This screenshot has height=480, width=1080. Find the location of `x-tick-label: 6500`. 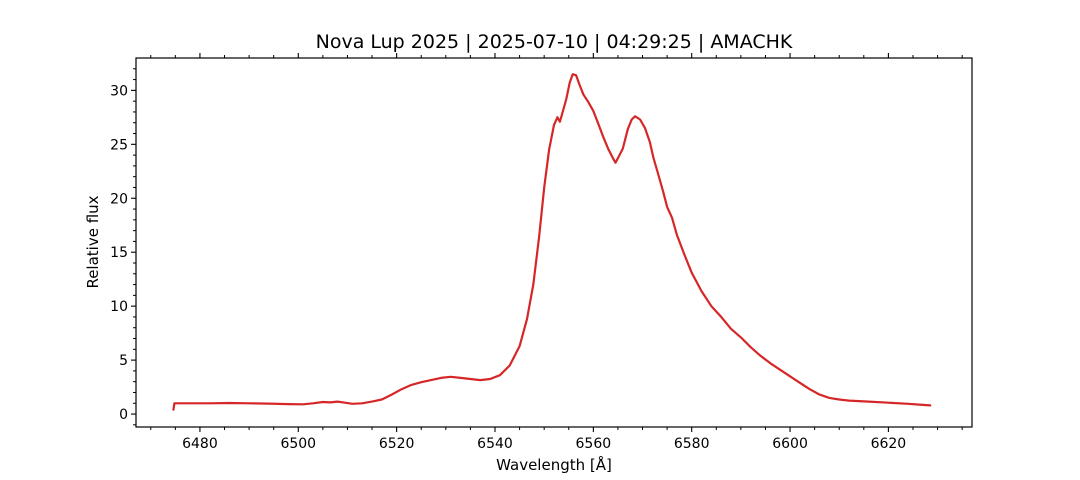

x-tick-label: 6500 is located at coordinates (298, 444).